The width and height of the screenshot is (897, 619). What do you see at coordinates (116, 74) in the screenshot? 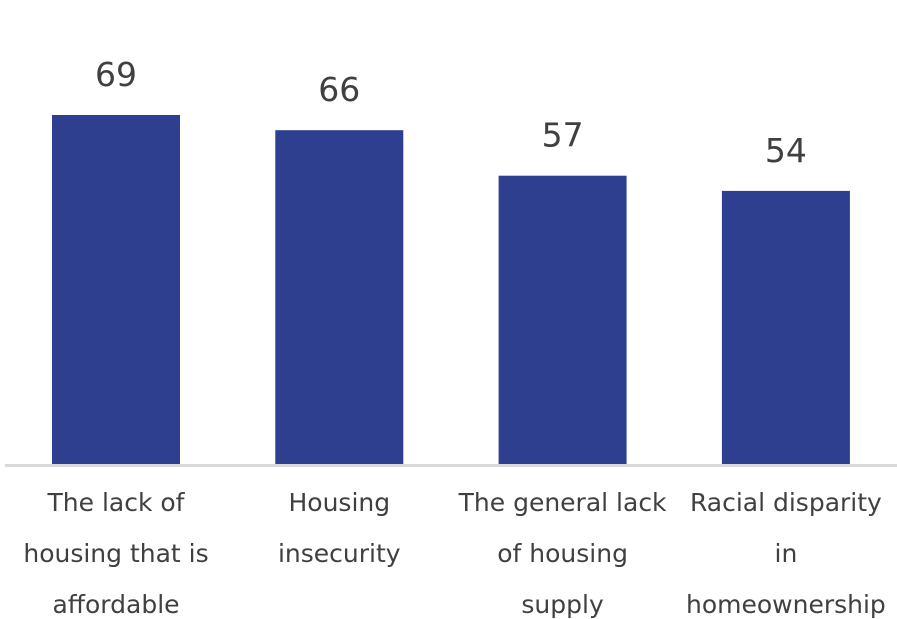
I see `value-label-0: 69` at bounding box center [116, 74].